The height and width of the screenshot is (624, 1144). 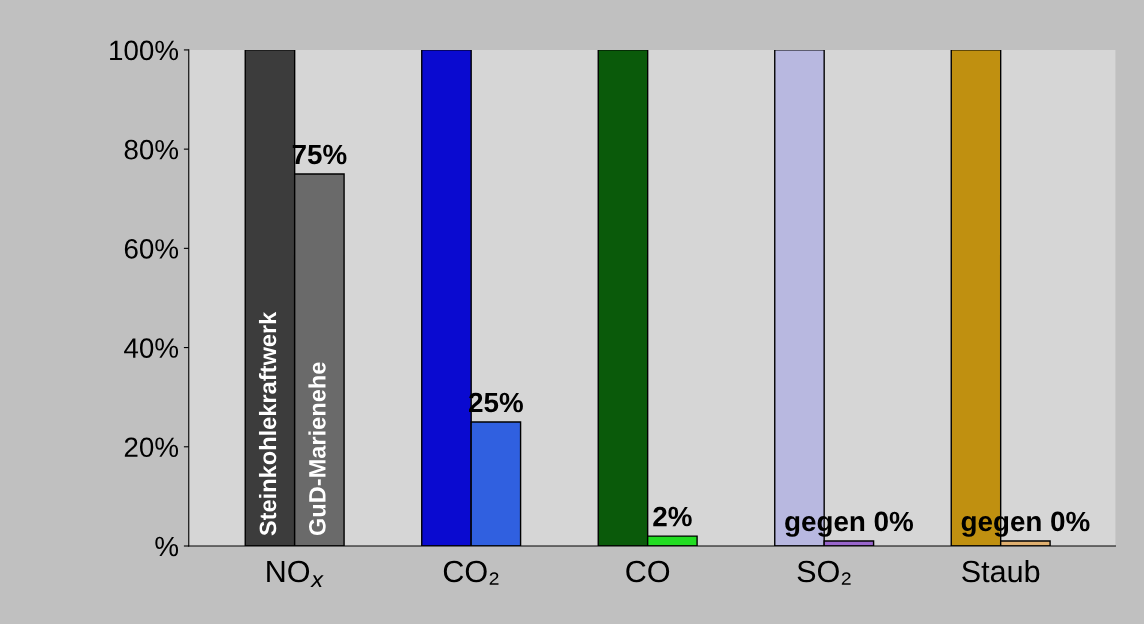 I want to click on y-tick-label: 40%, so click(x=151, y=348).